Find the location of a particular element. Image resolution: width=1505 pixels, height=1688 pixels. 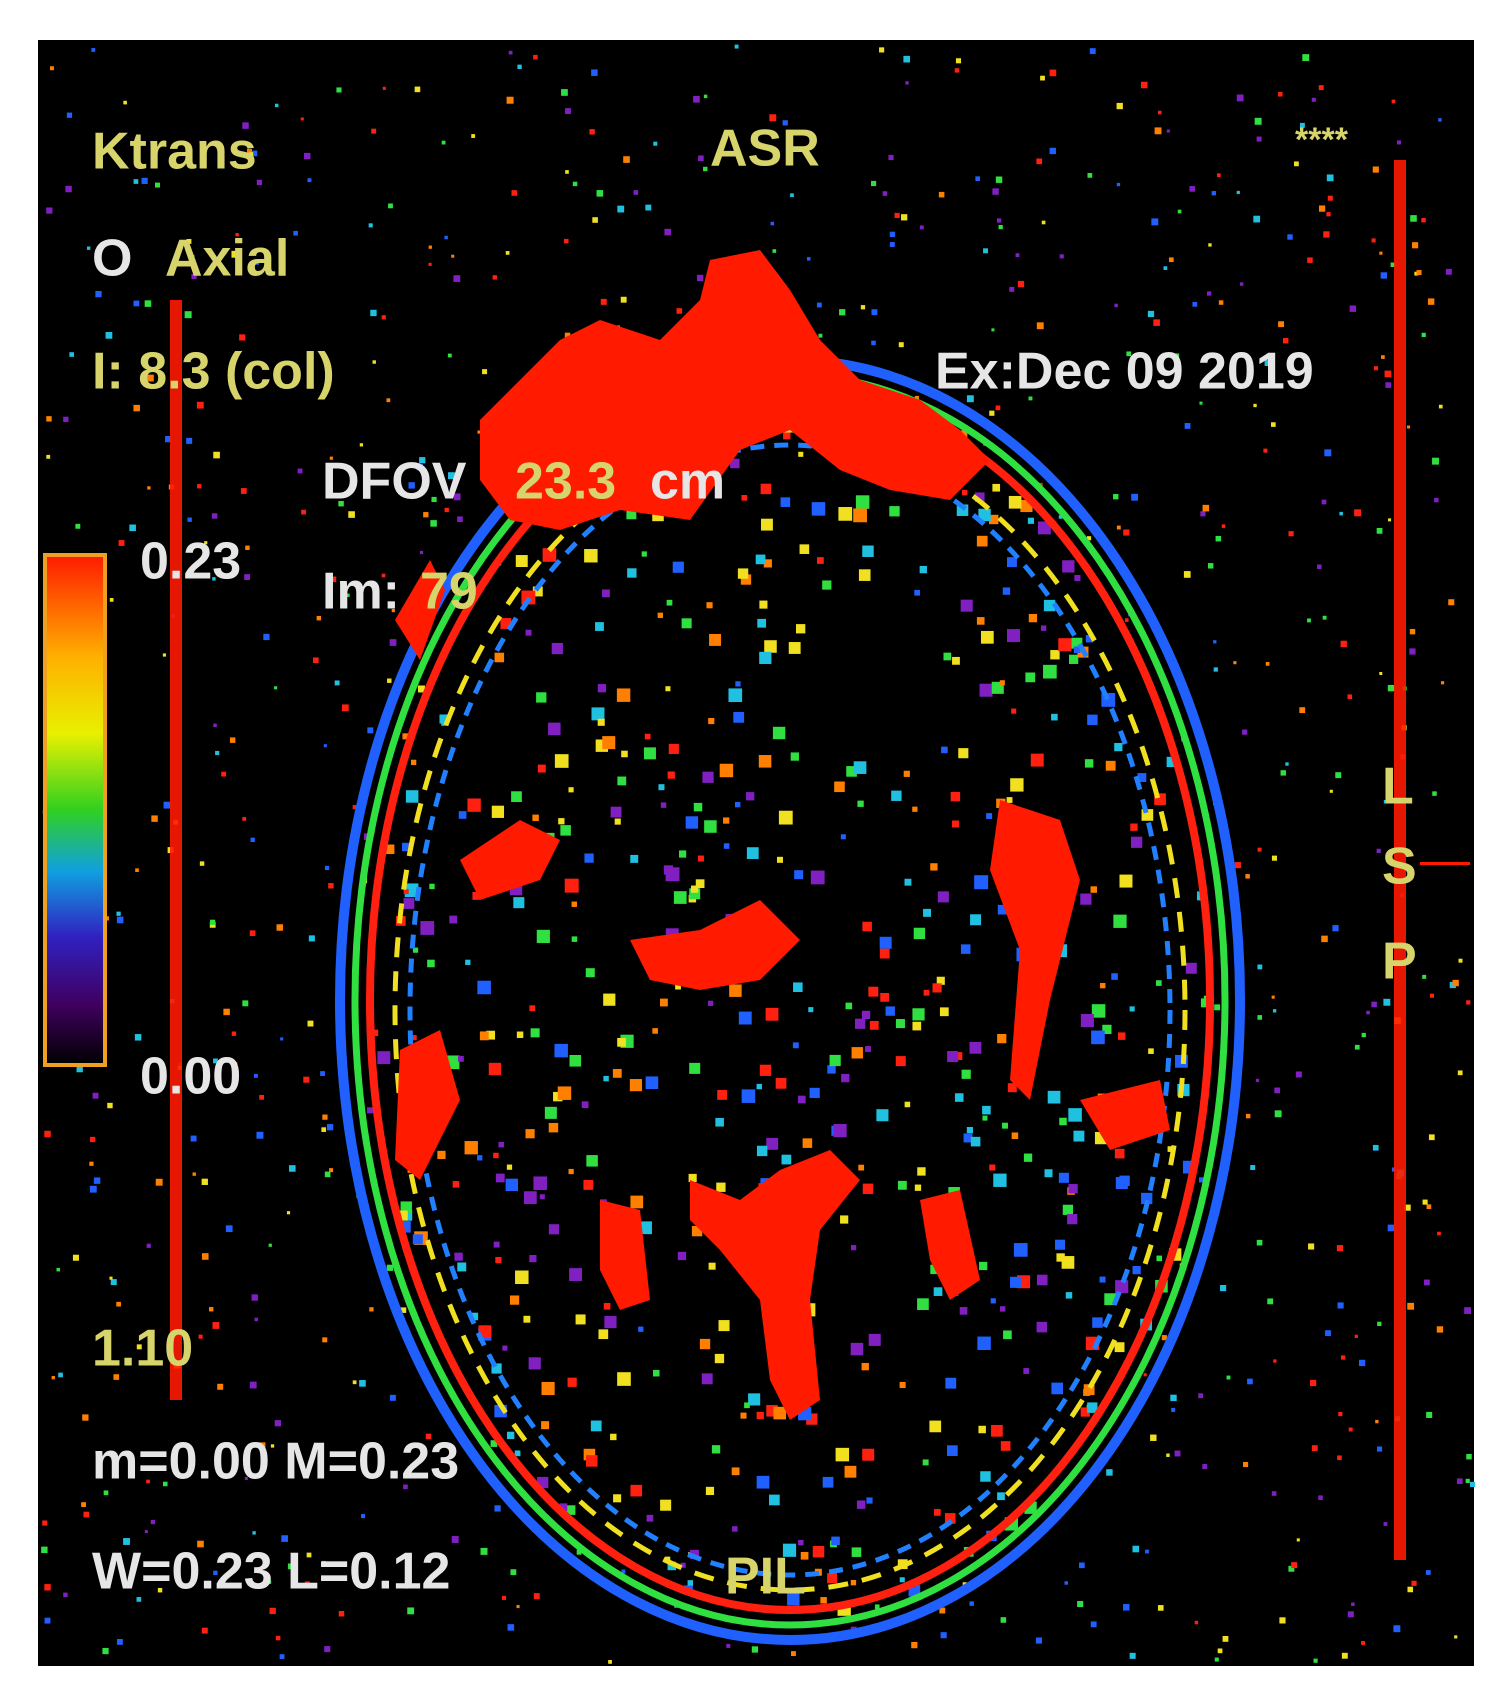

edge-line is located at coordinates (176, 850).